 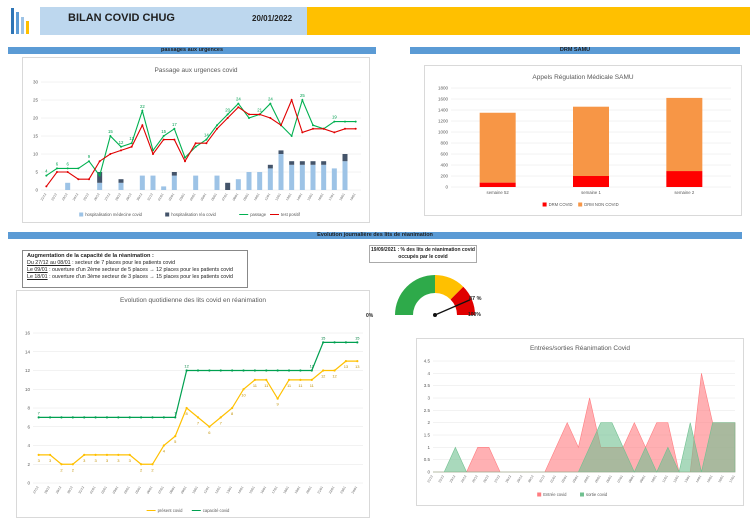 I want to click on bar-drm-covid, so click(x=591, y=181).